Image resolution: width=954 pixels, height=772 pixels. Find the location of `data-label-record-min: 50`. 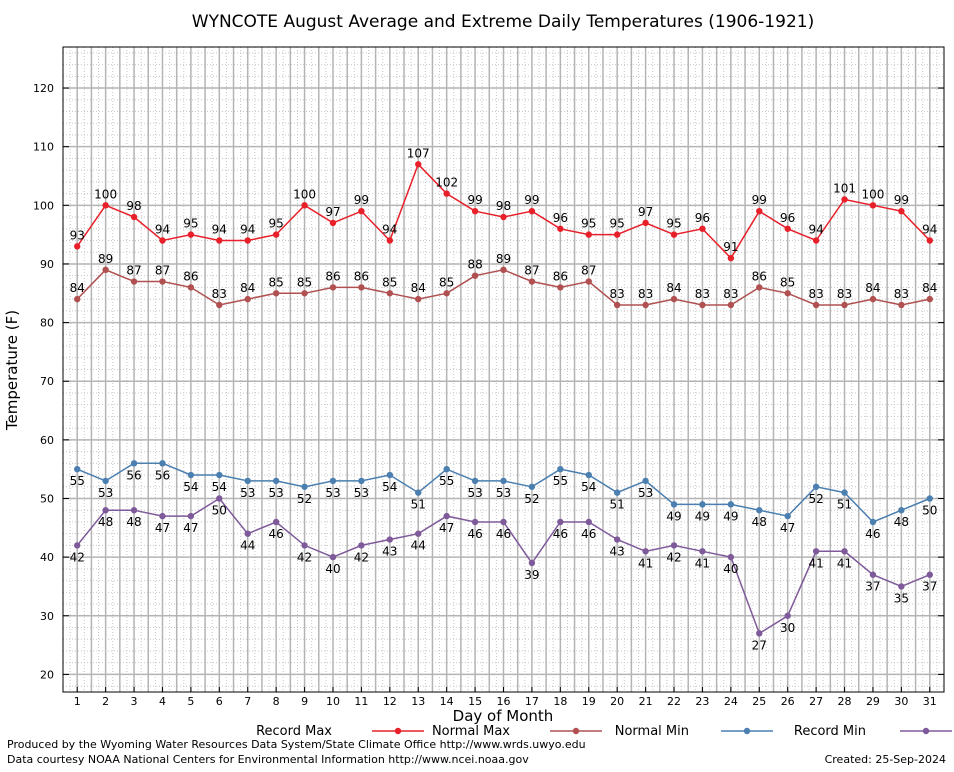

data-label-record-min: 50 is located at coordinates (219, 511).